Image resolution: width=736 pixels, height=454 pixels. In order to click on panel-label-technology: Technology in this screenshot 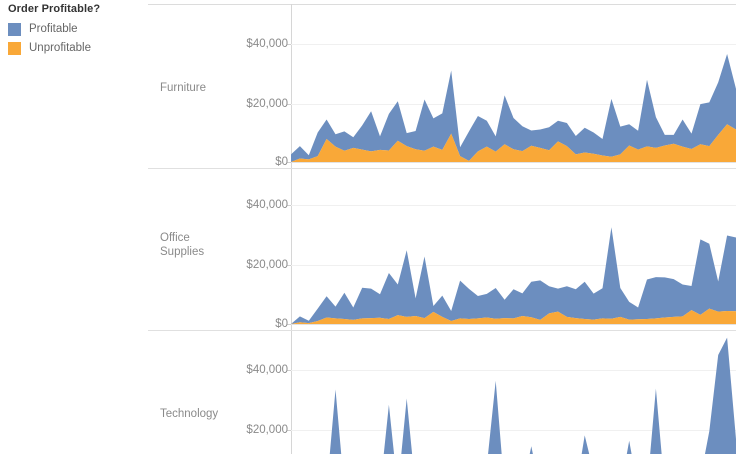, I will do `click(189, 414)`.